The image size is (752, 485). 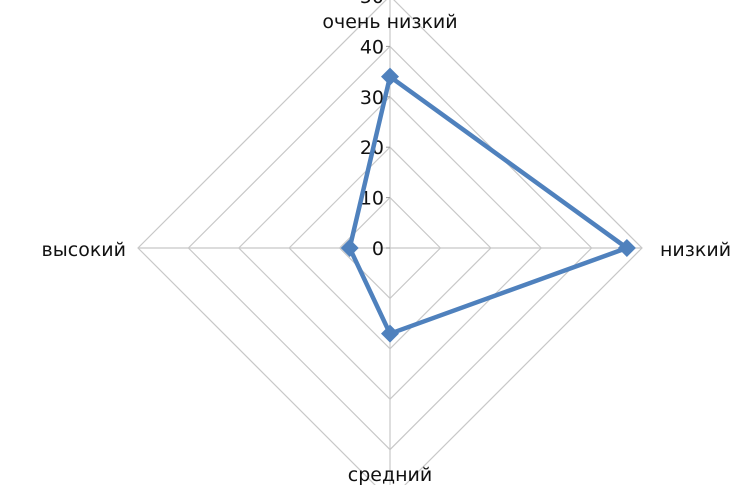 I want to click on tick-label-40: 40, so click(x=372, y=47).